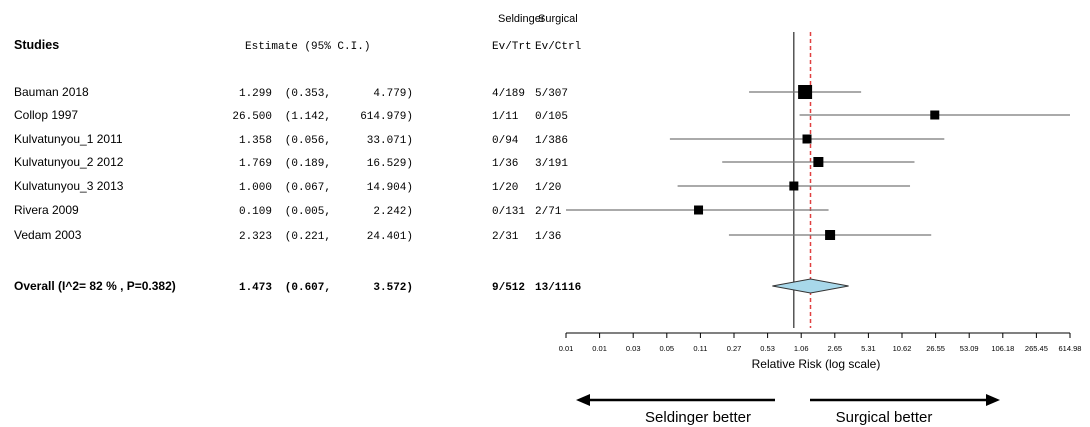 This screenshot has width=1090, height=427. What do you see at coordinates (69, 162) in the screenshot?
I see `study-3-name: Kulvatunyou_2 2012` at bounding box center [69, 162].